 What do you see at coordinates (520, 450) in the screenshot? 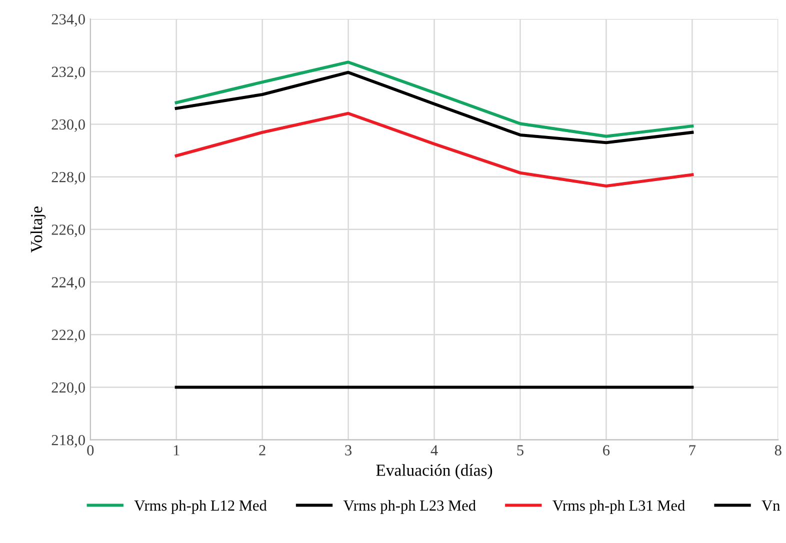
I see `x-tick-label: 5` at bounding box center [520, 450].